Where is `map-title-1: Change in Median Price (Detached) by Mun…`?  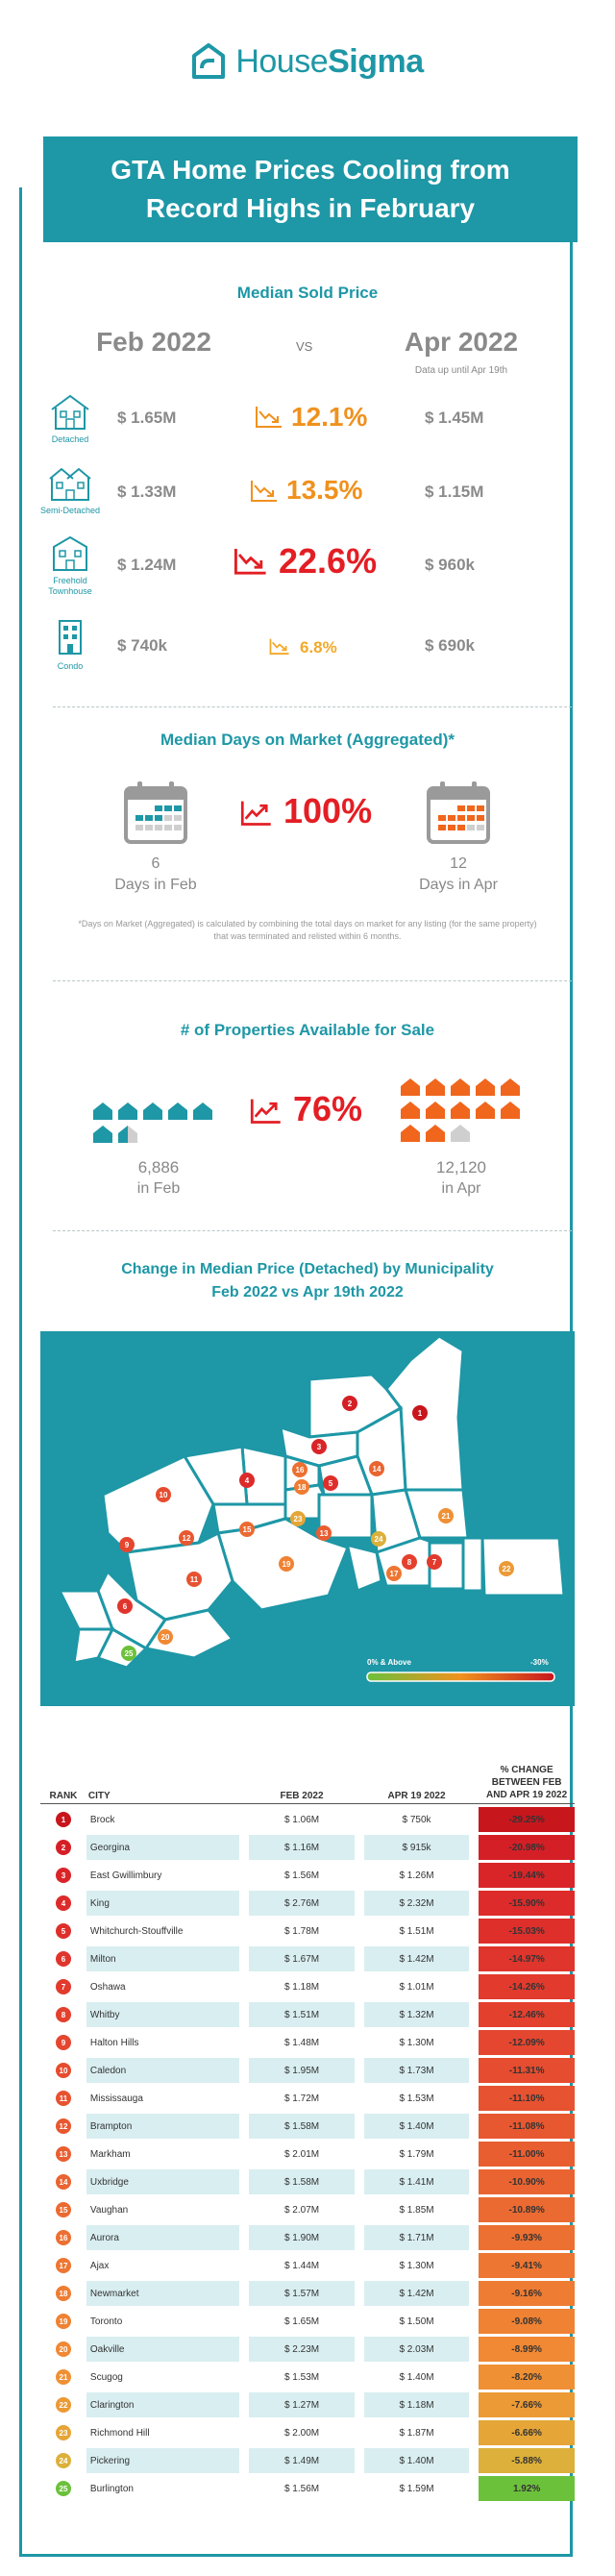
map-title-1: Change in Median Price (Detached) by Mun… is located at coordinates (308, 1269).